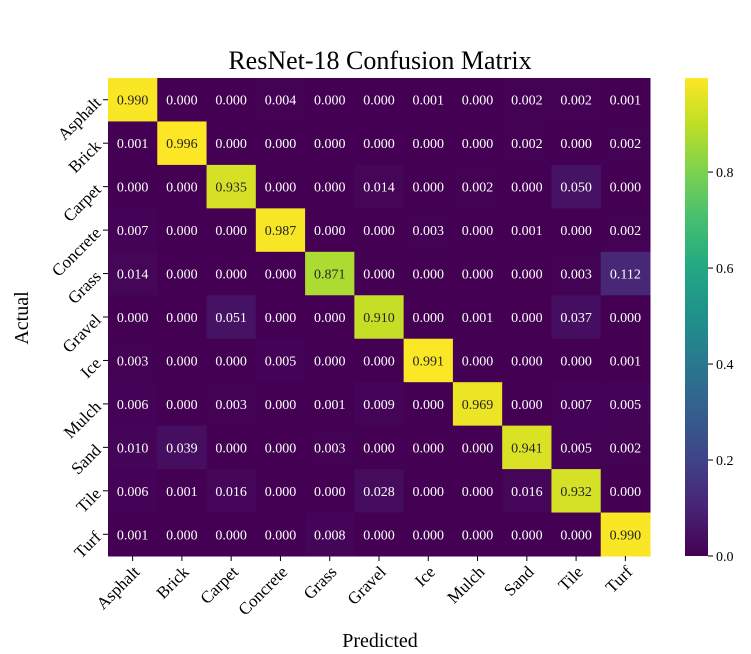 The image size is (751, 654). I want to click on colorbar, so click(696, 317).